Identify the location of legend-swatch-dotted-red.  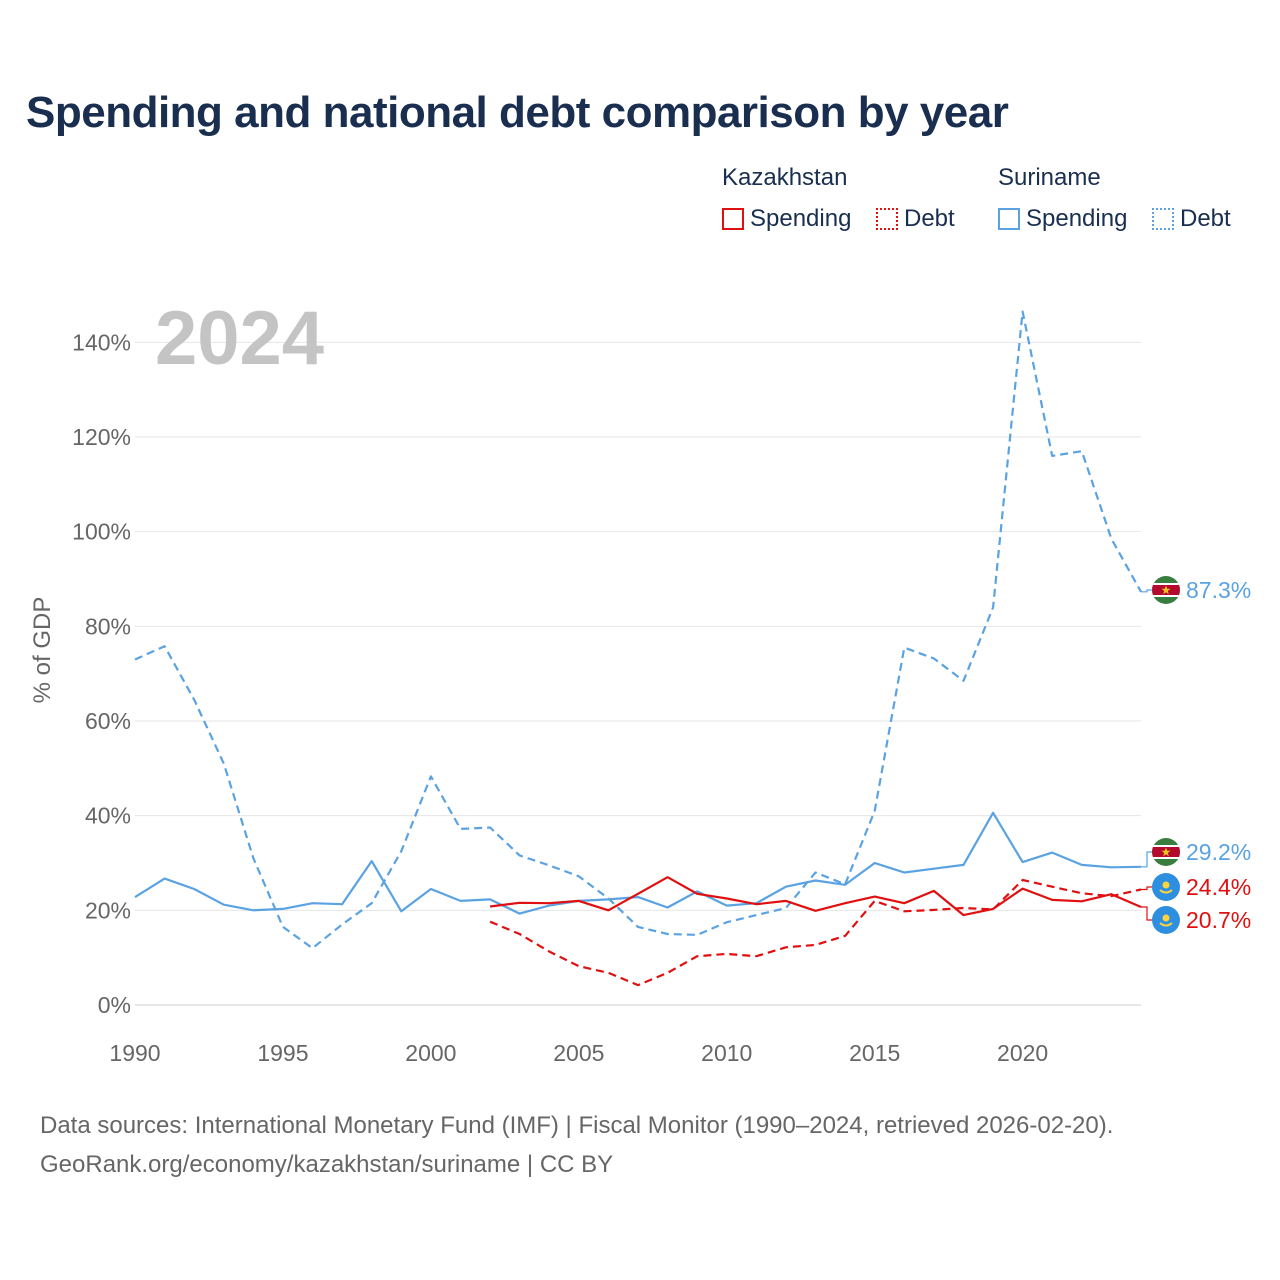
(887, 219).